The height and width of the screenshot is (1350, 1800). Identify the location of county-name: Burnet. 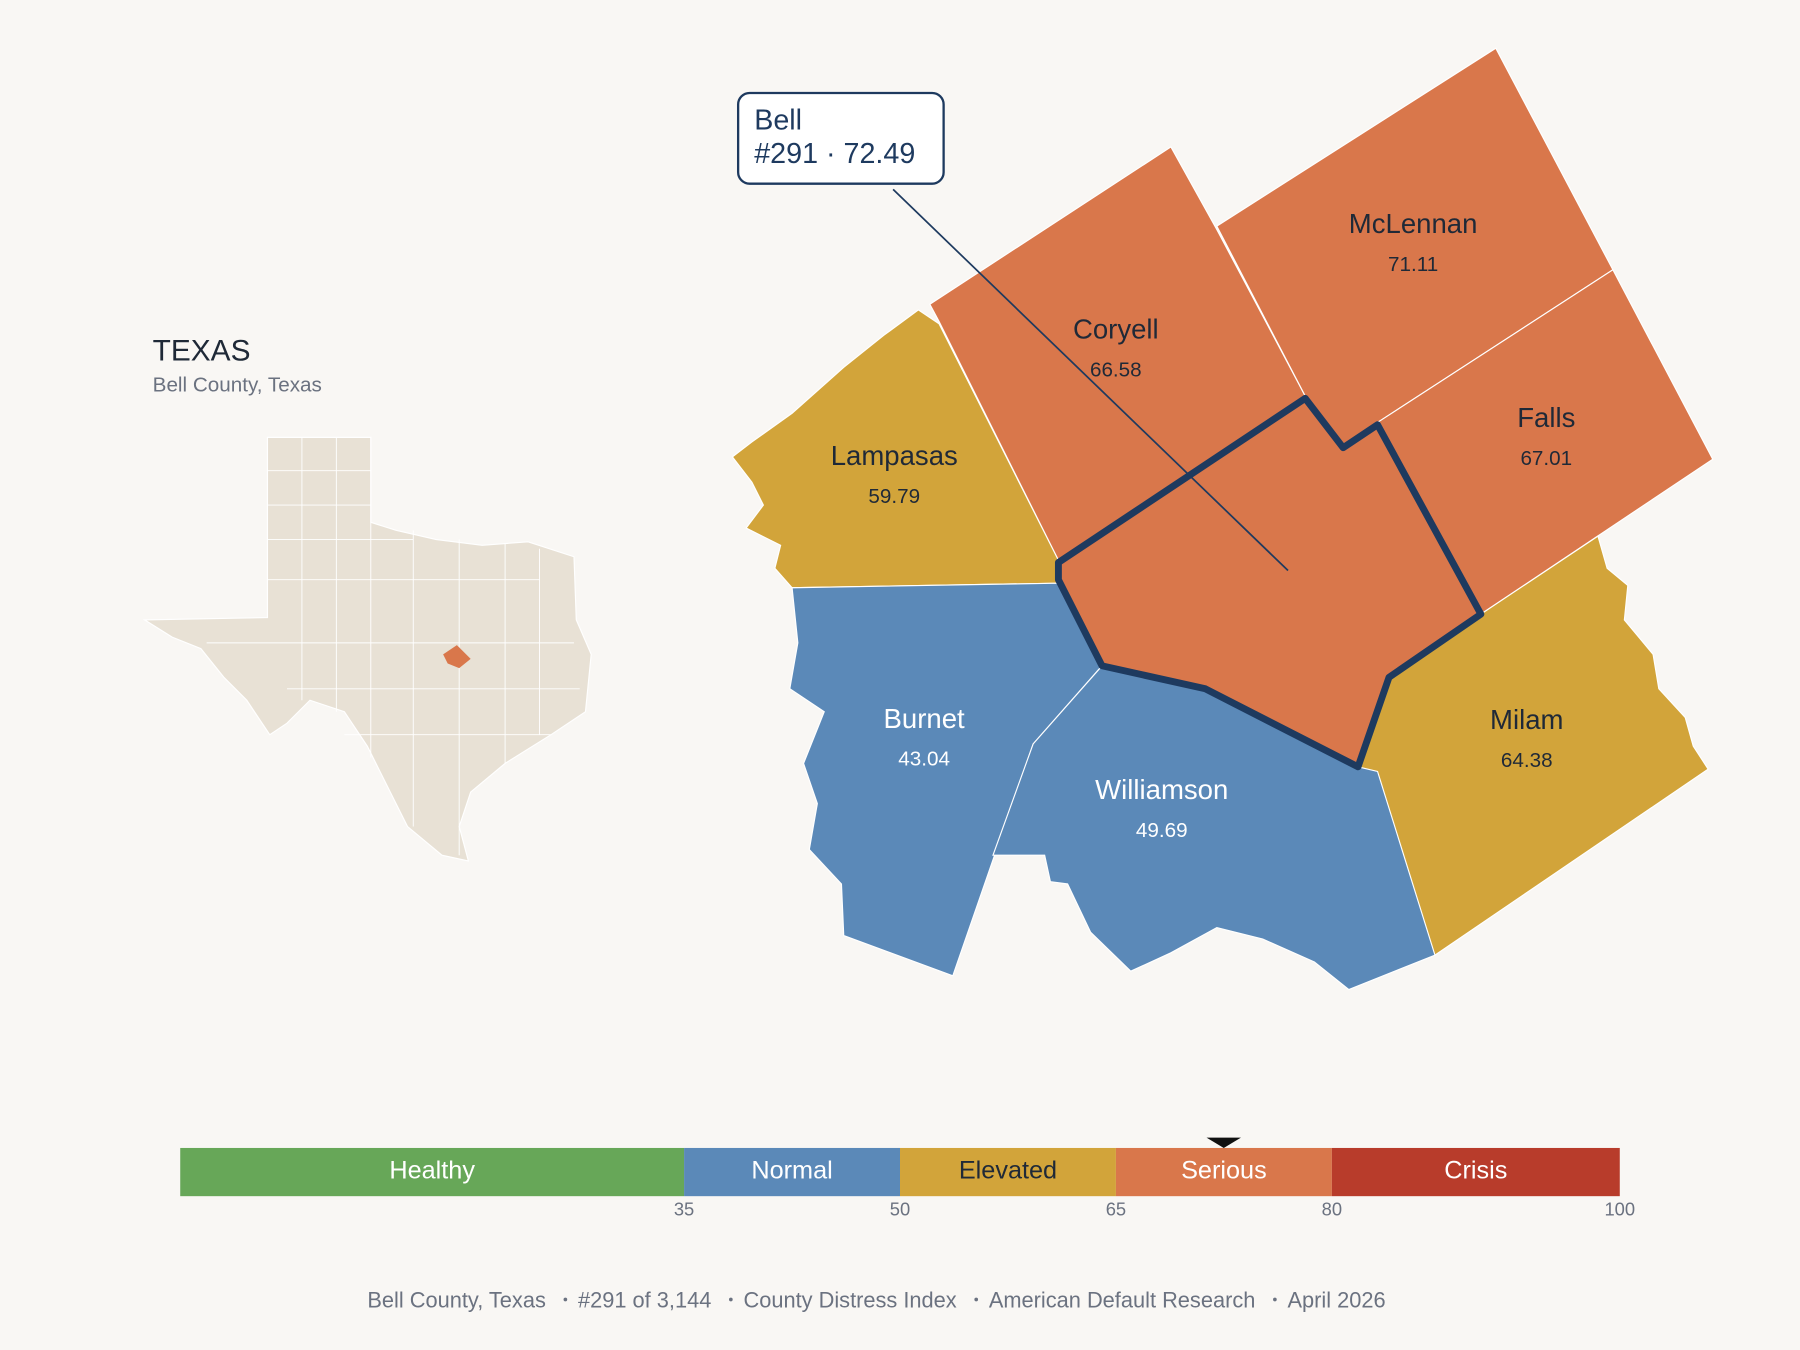
(925, 718).